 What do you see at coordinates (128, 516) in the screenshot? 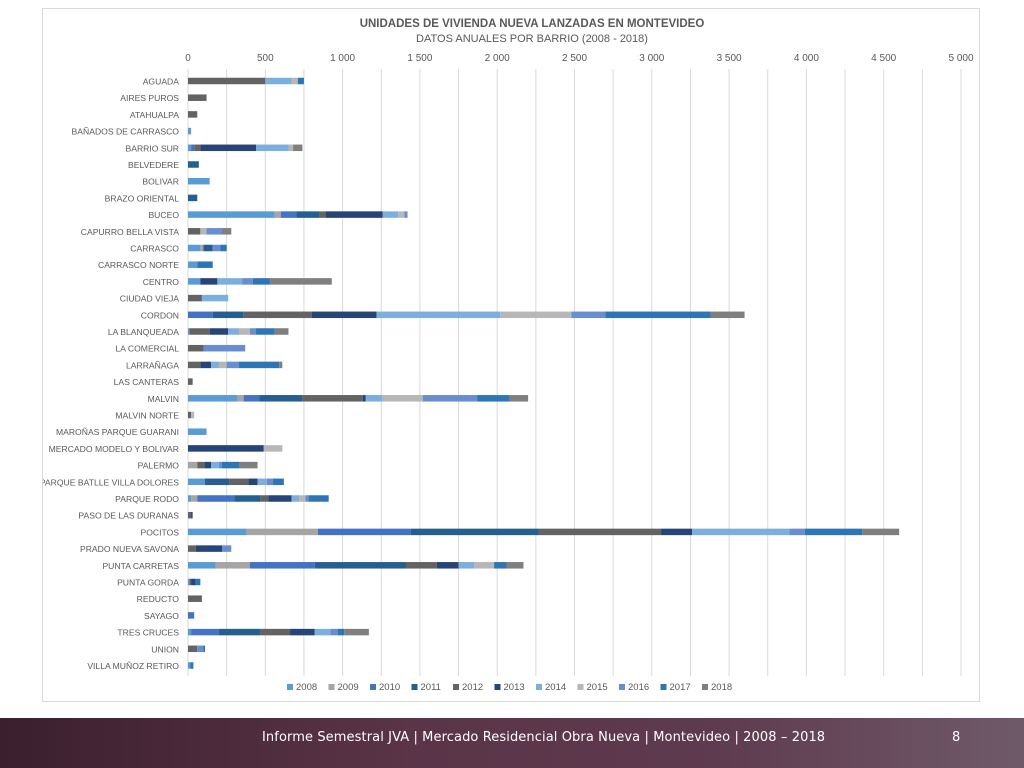
I see `category-label: PASO DE LAS DURANAS` at bounding box center [128, 516].